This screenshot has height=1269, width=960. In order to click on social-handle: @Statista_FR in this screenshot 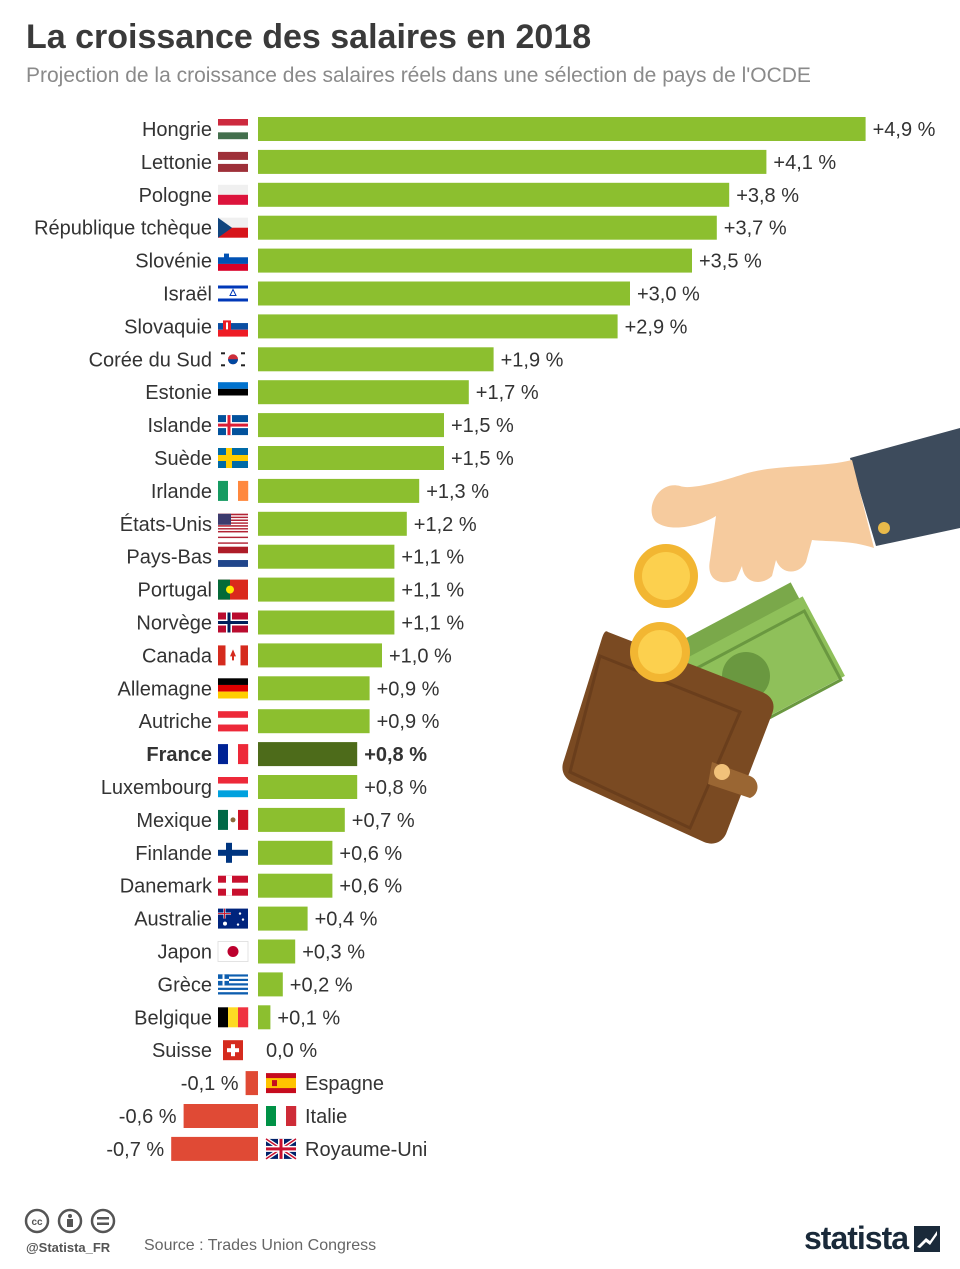, I will do `click(68, 1247)`.